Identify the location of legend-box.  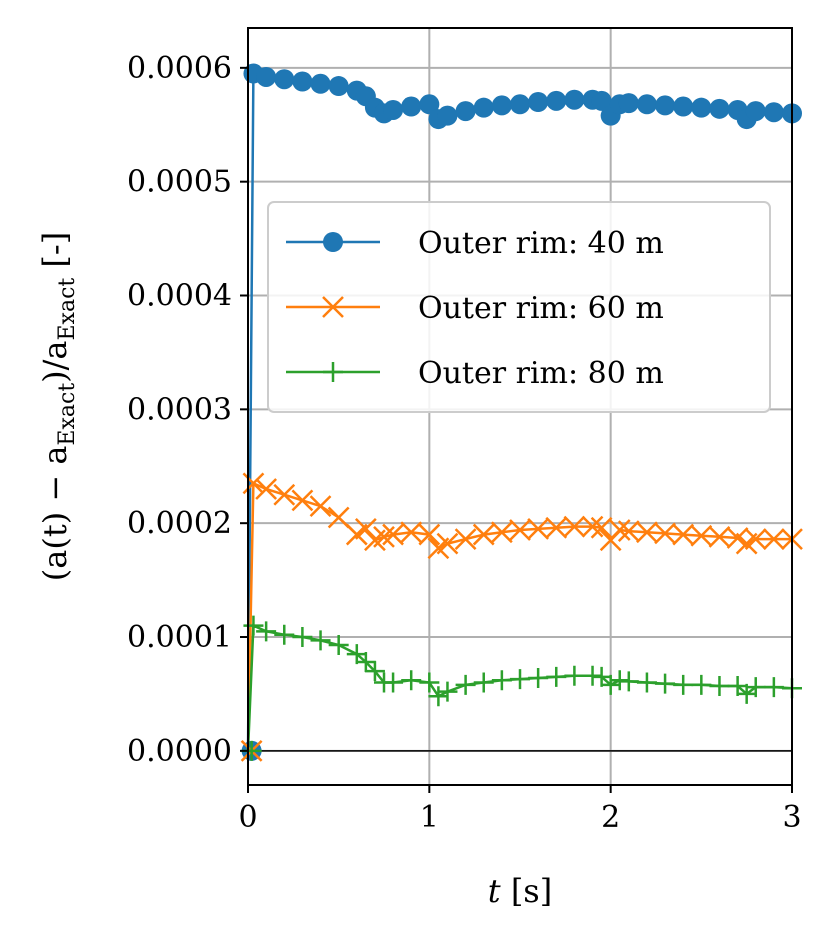
(519, 307).